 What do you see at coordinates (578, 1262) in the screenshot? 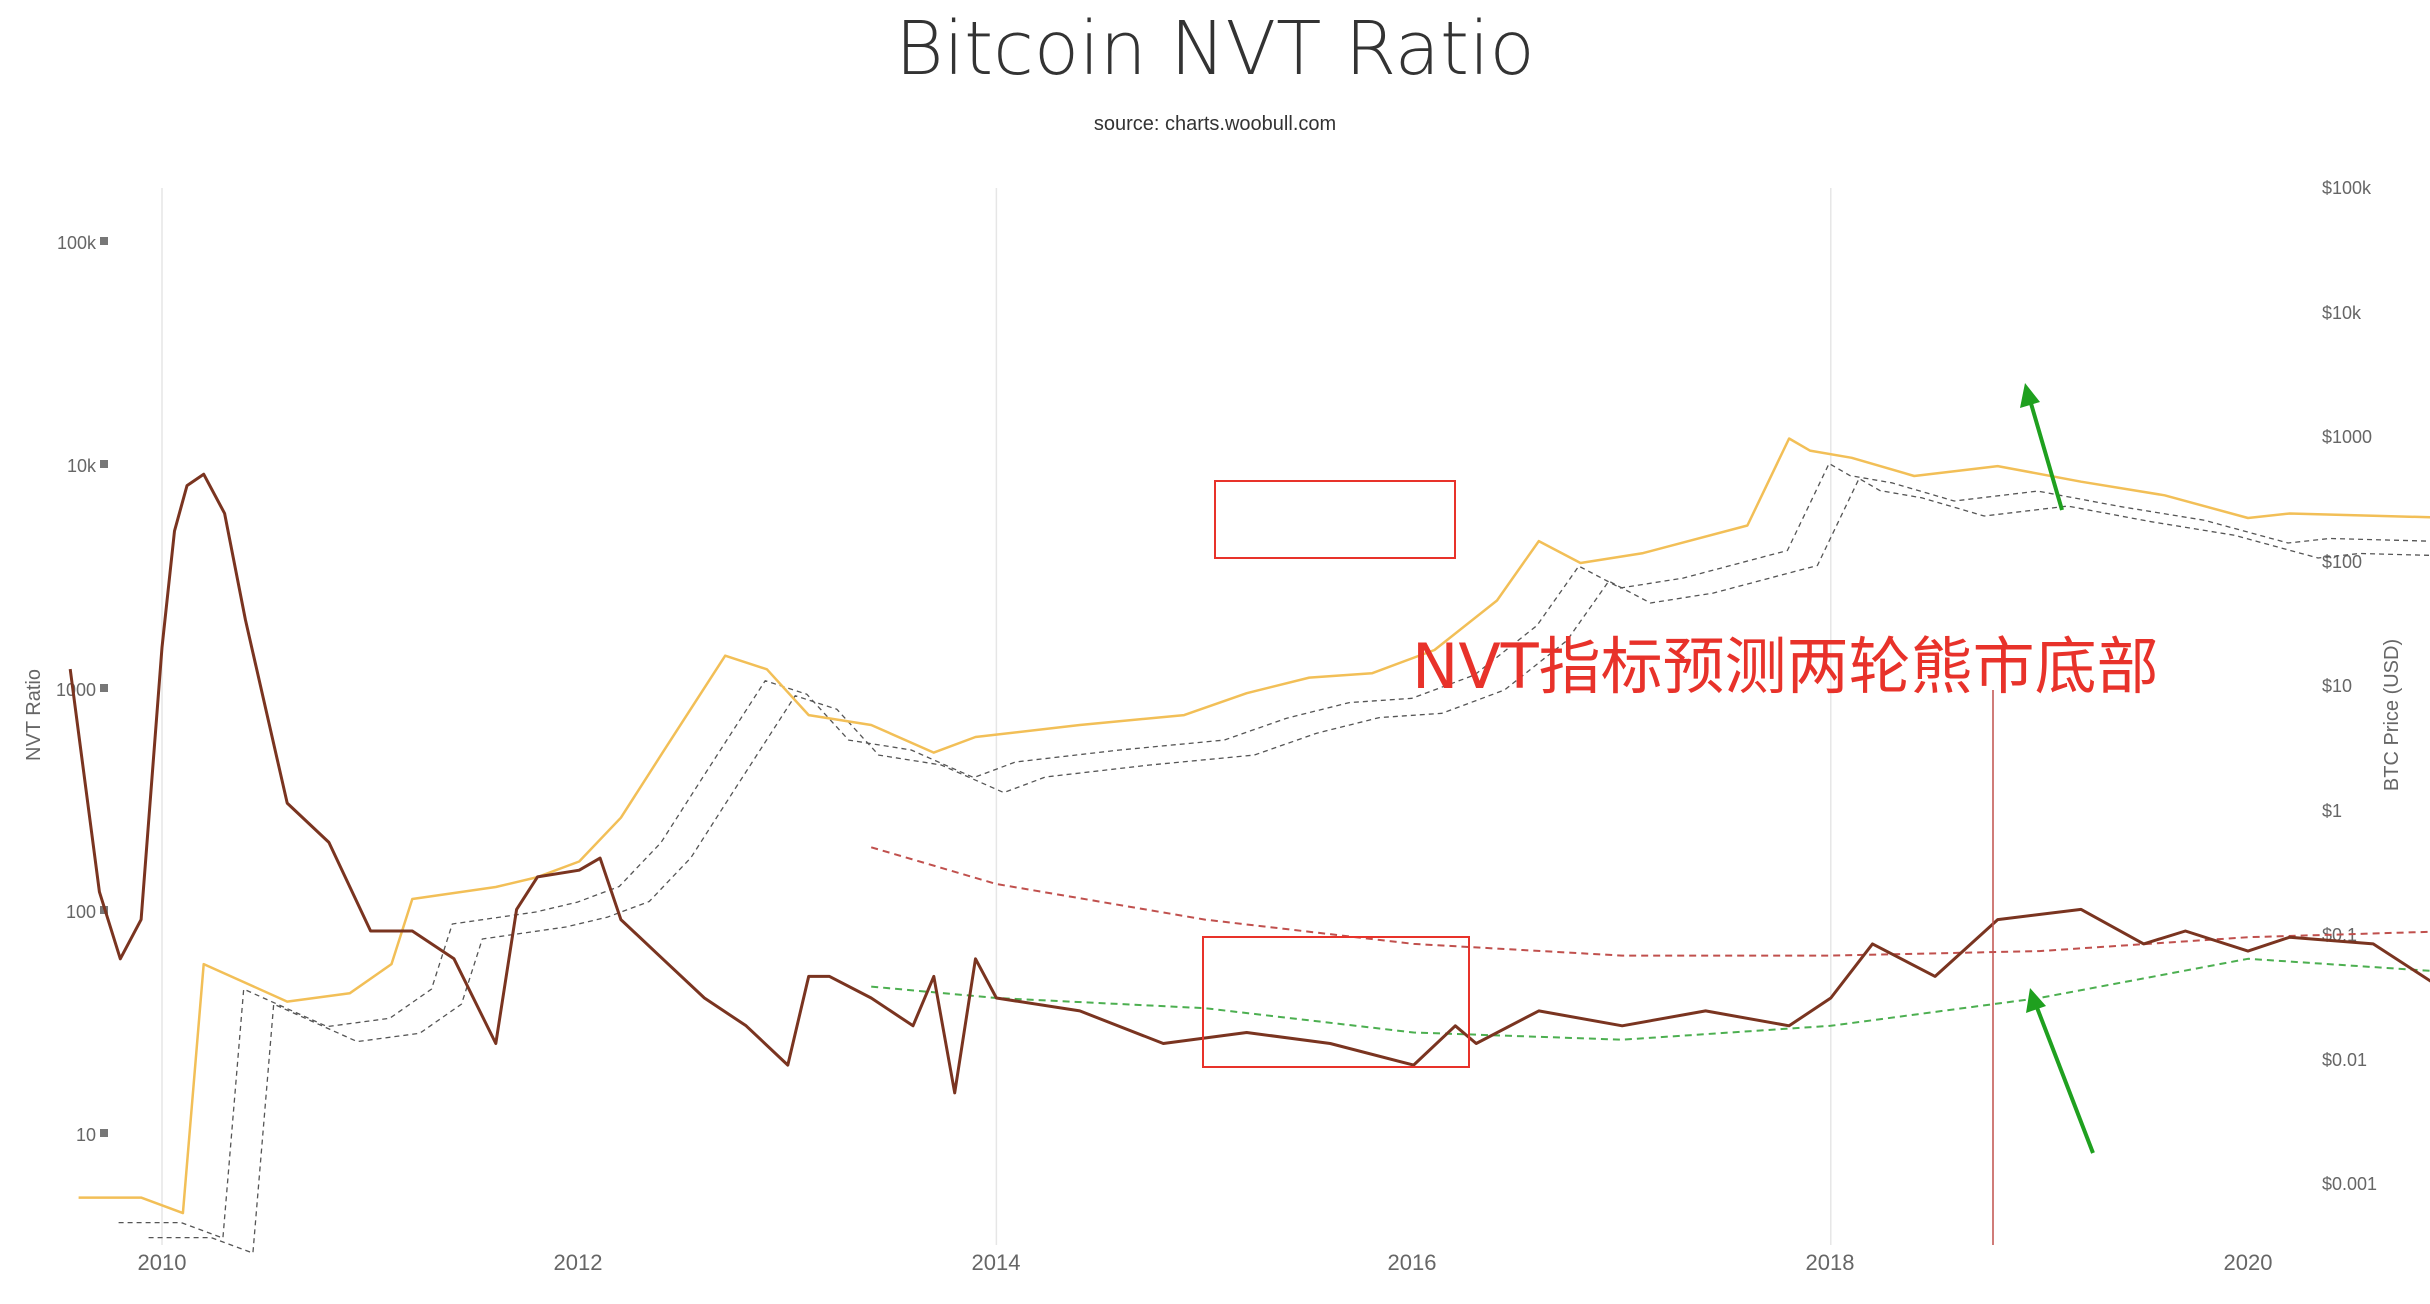
I see `x-tick-label: 2012` at bounding box center [578, 1262].